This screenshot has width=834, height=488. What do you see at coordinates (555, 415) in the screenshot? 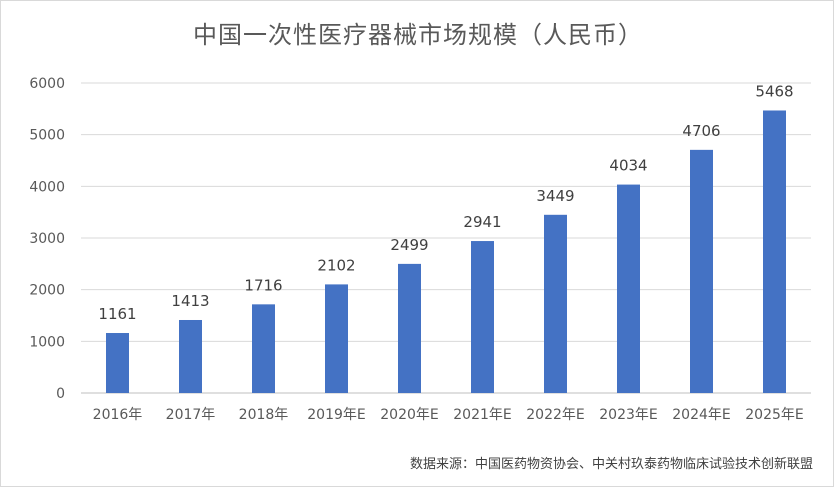
I see `x-tick-label: 2022年E` at bounding box center [555, 415].